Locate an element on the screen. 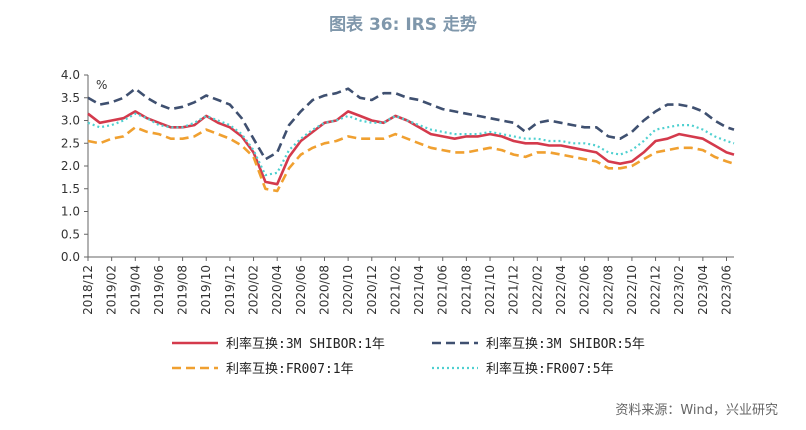 This screenshot has height=430, width=806. x-tick-label: 2019/04 is located at coordinates (135, 290).